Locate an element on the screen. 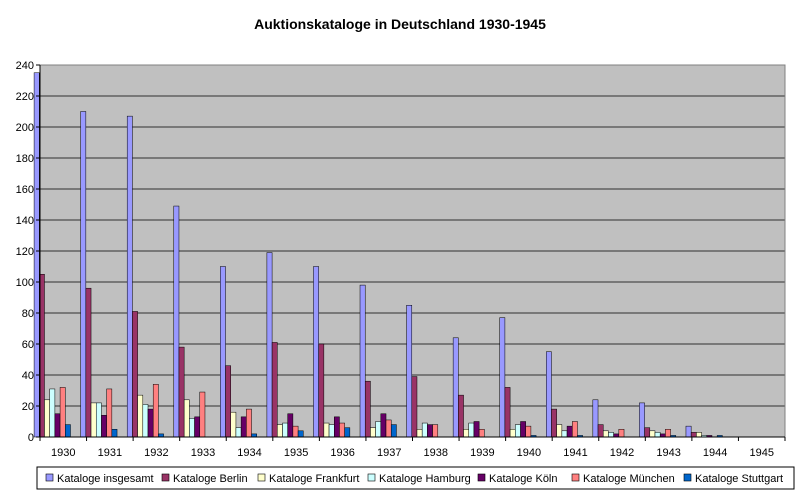 Image resolution: width=800 pixels, height=498 pixels. x-tick-label: 1936 is located at coordinates (342, 453).